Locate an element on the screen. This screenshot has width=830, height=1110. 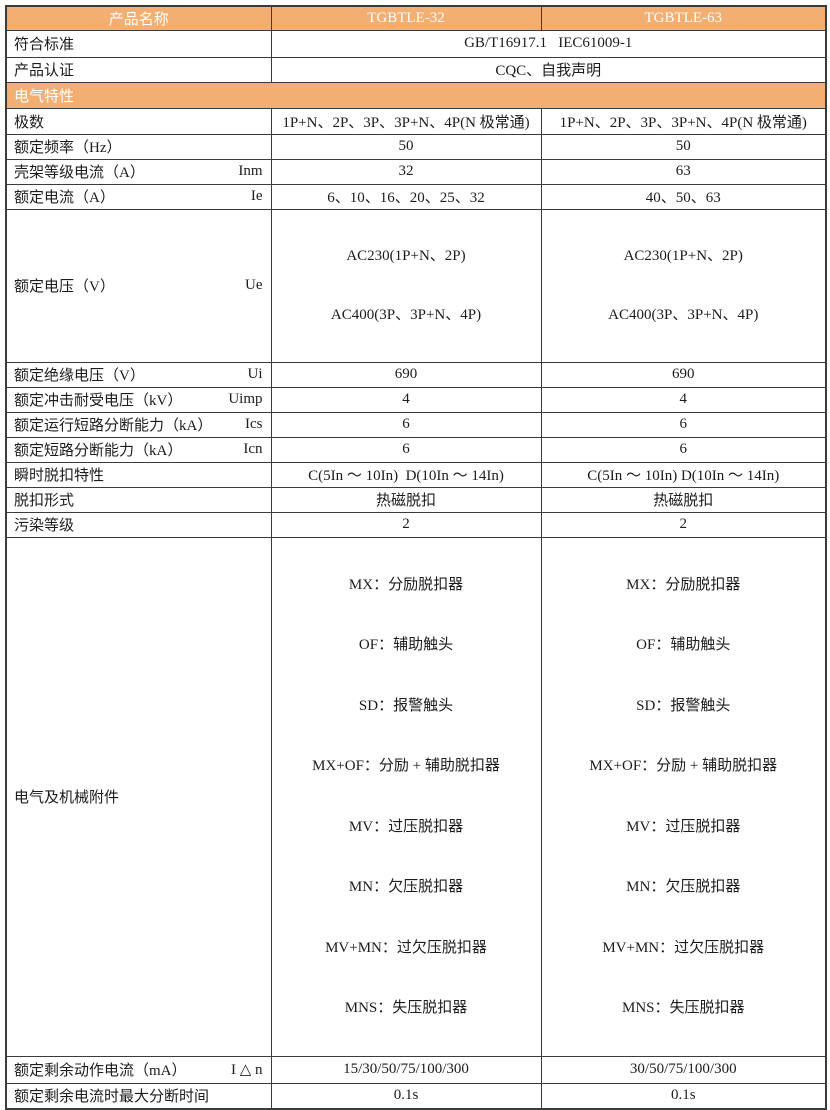
standards-value: GB/T16917.1 IEC61009-1 is located at coordinates (548, 43).